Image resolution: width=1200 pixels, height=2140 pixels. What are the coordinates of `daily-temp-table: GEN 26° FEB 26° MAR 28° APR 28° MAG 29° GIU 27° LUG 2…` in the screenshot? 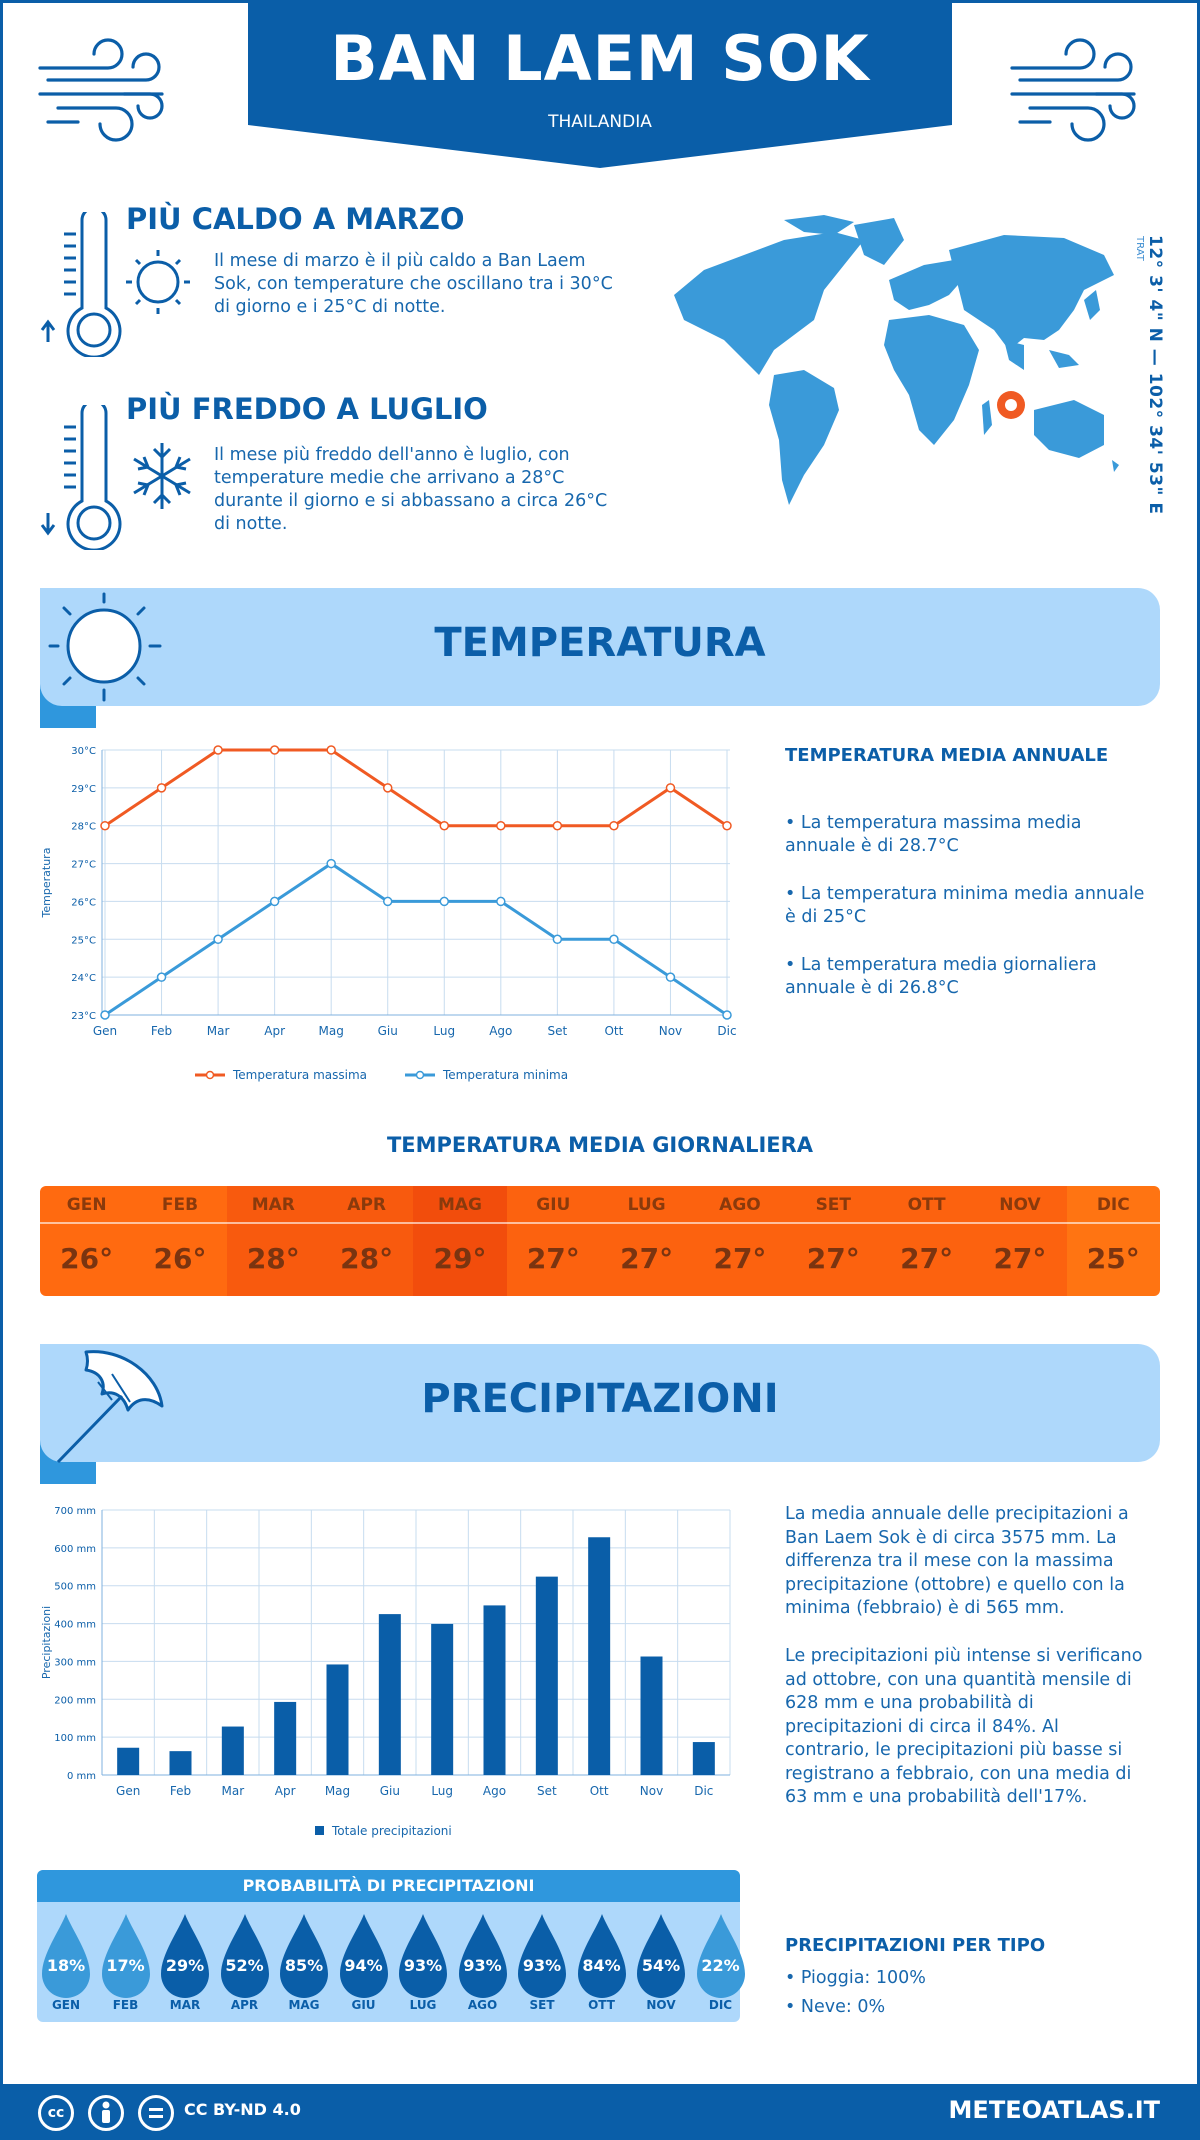 It's located at (600, 1241).